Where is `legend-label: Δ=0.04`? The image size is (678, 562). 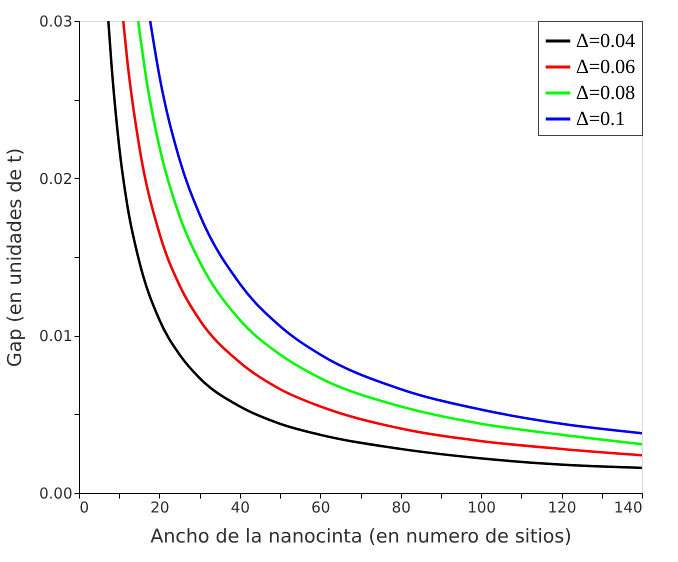 legend-label: Δ=0.04 is located at coordinates (606, 41).